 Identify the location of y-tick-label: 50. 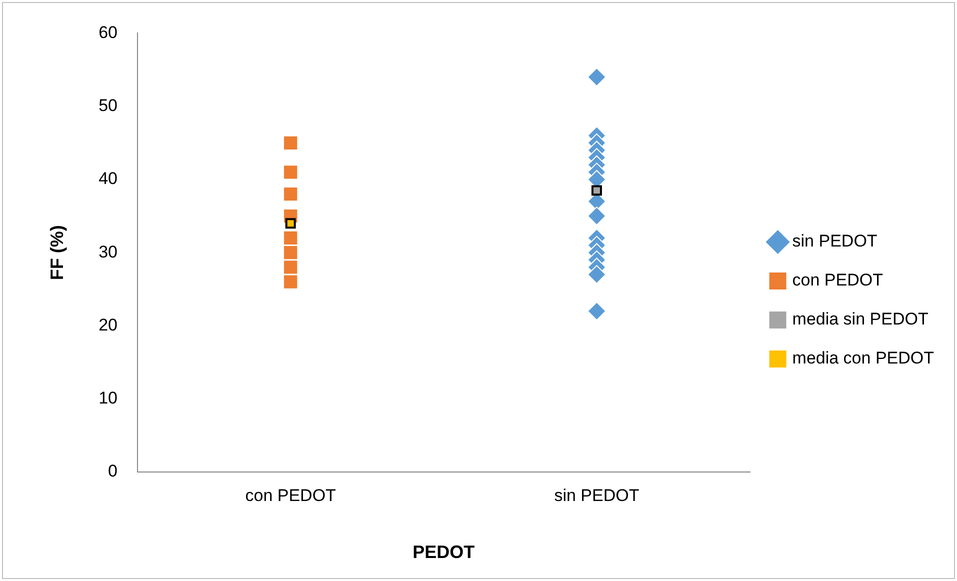
(108, 106).